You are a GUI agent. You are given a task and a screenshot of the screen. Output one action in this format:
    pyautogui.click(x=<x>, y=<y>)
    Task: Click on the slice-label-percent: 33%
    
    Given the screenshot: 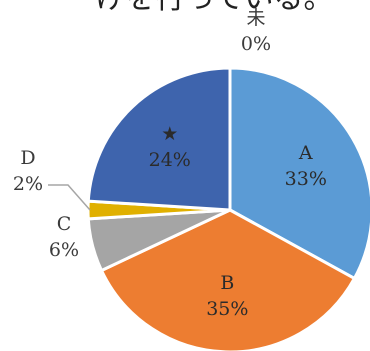 What is the action you would take?
    pyautogui.click(x=306, y=179)
    